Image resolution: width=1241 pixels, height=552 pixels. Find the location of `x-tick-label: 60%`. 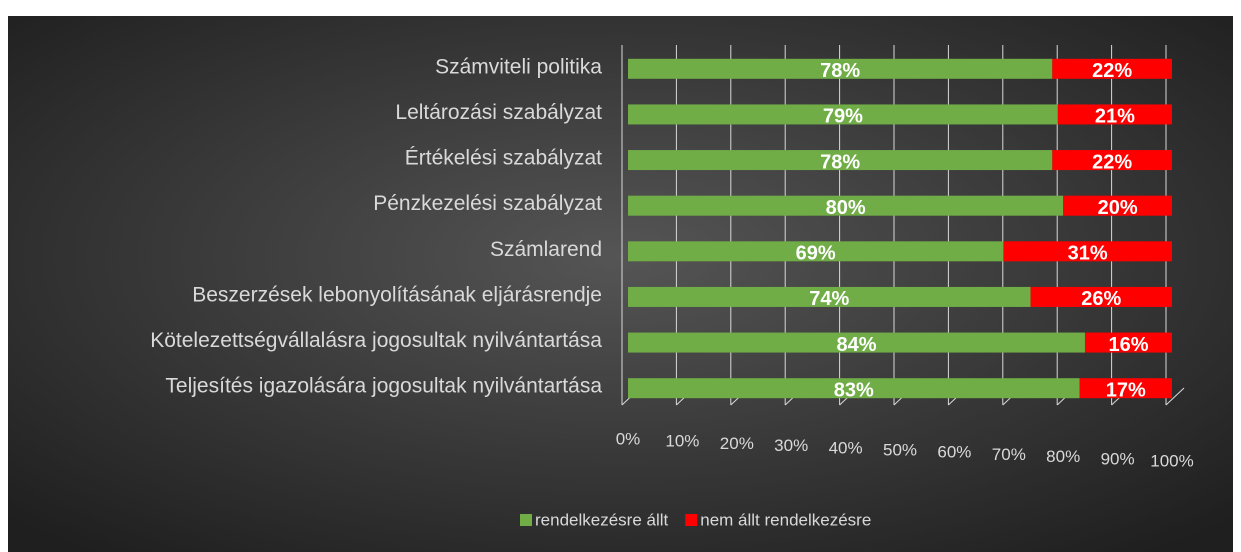

x-tick-label: 60% is located at coordinates (954, 452).